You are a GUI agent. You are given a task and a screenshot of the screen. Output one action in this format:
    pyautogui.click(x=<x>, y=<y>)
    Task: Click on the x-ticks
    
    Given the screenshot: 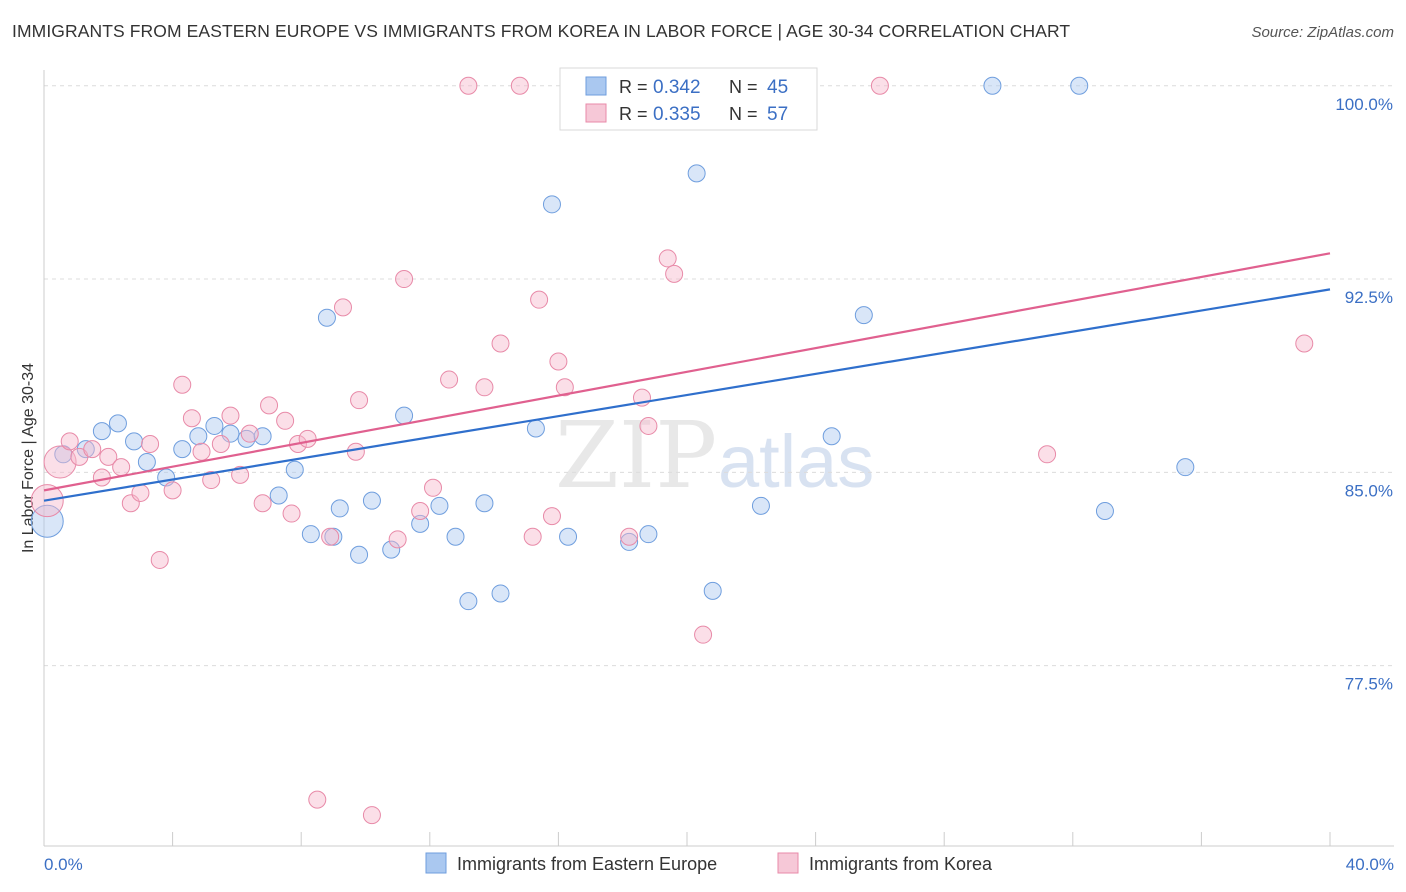 What is the action you would take?
    pyautogui.click(x=687, y=839)
    